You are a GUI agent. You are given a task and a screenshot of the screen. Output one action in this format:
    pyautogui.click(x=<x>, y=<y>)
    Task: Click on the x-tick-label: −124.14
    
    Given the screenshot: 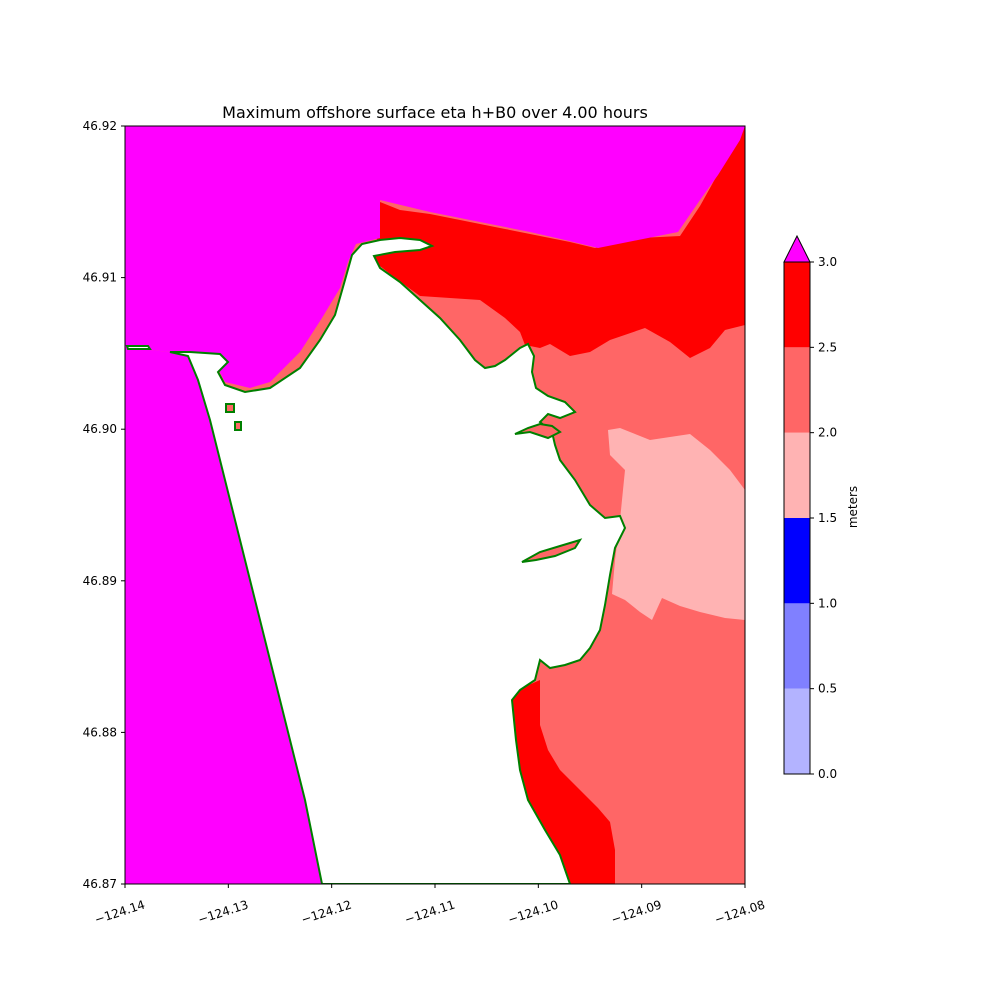 What is the action you would take?
    pyautogui.click(x=120, y=911)
    